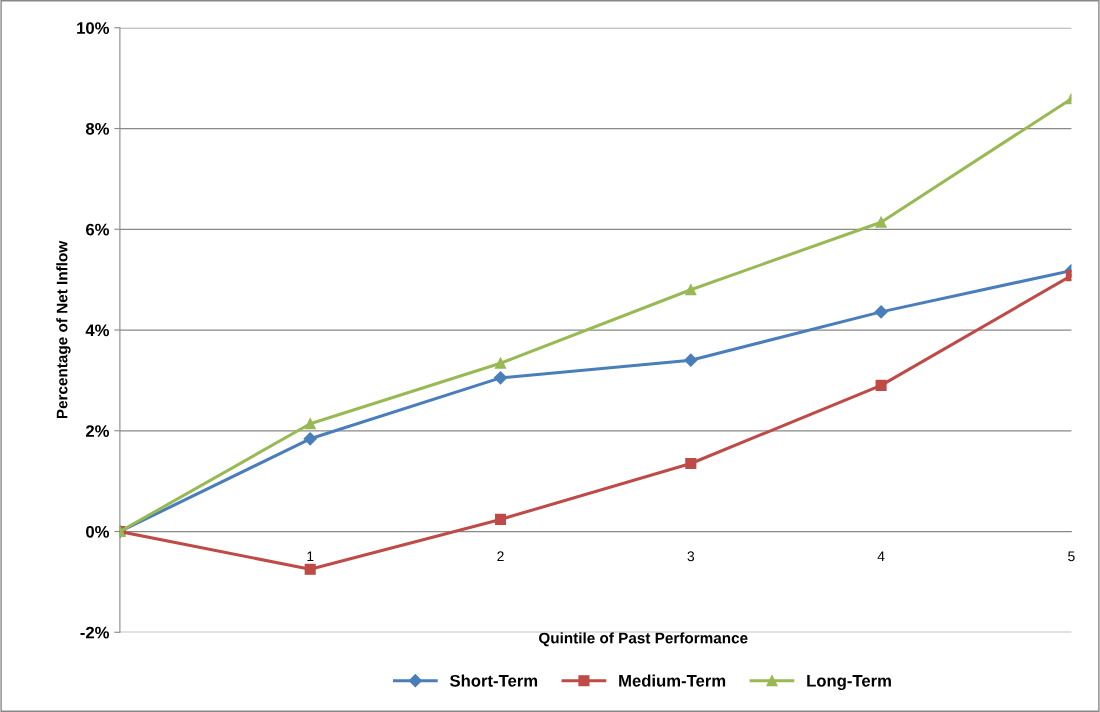  What do you see at coordinates (97, 431) in the screenshot?
I see `y-tick-label: 2%` at bounding box center [97, 431].